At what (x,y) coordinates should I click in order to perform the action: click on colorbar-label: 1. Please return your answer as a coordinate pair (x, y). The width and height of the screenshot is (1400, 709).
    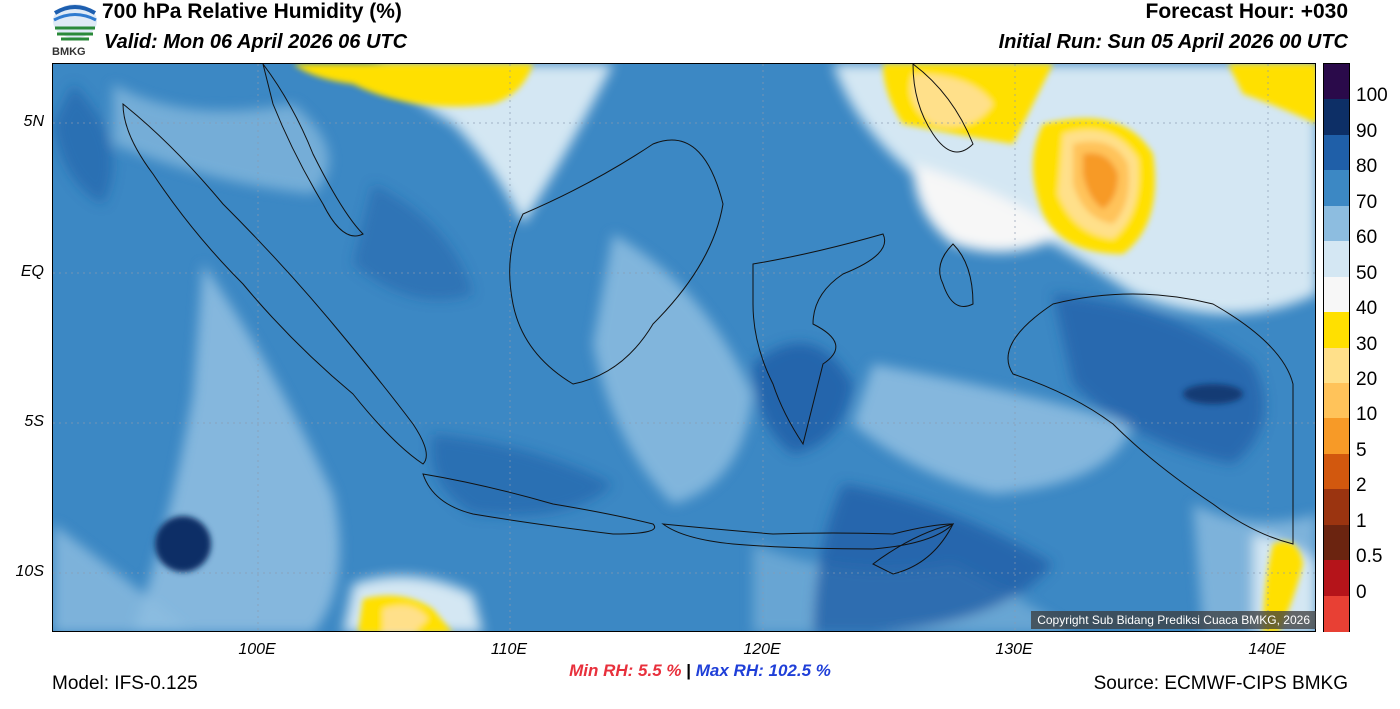
    Looking at the image, I should click on (1361, 521).